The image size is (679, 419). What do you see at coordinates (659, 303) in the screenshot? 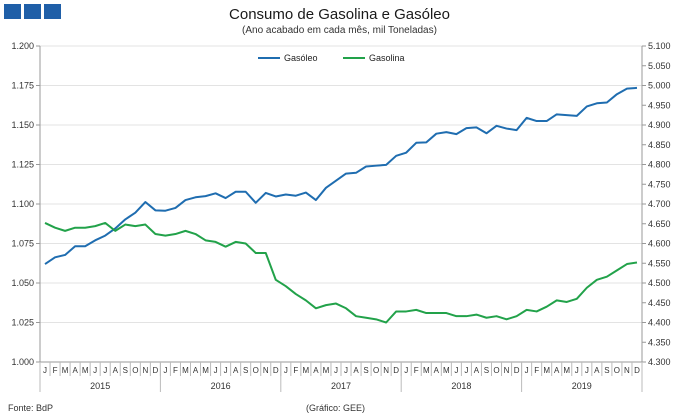
I see `right-axis-tick-label: 4.450` at bounding box center [659, 303].